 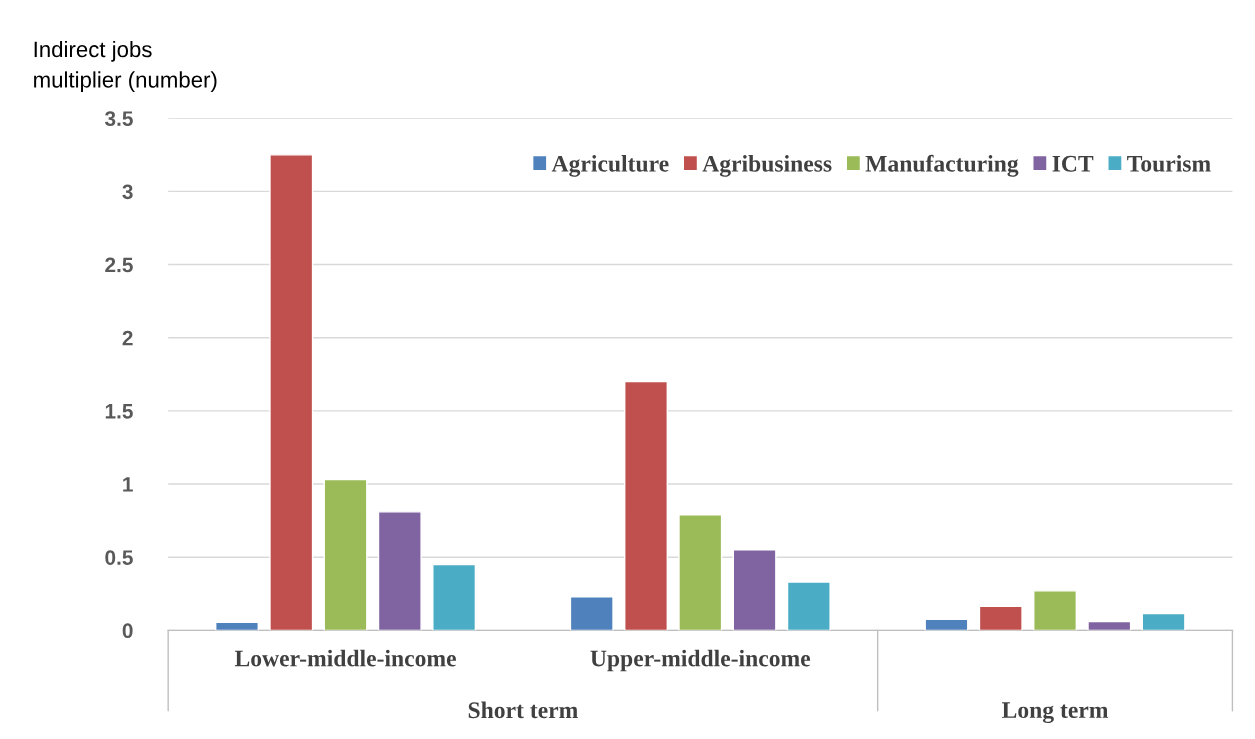 I want to click on y-tick-label: 2.5, so click(x=119, y=265).